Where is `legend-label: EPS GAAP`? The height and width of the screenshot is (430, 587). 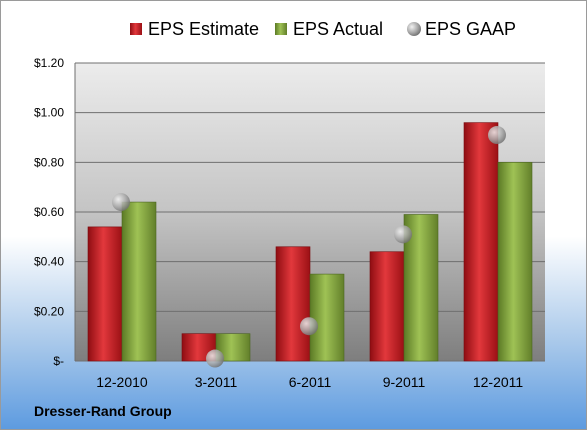
legend-label: EPS GAAP is located at coordinates (470, 29).